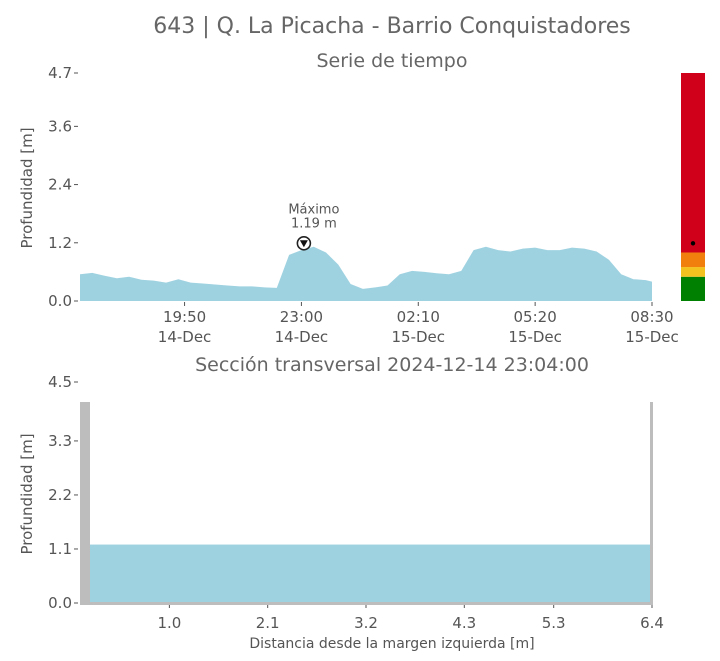 The image size is (720, 661). Describe the element at coordinates (27, 187) in the screenshot. I see `timeseries-ylabel: Profundidad [m]` at that location.